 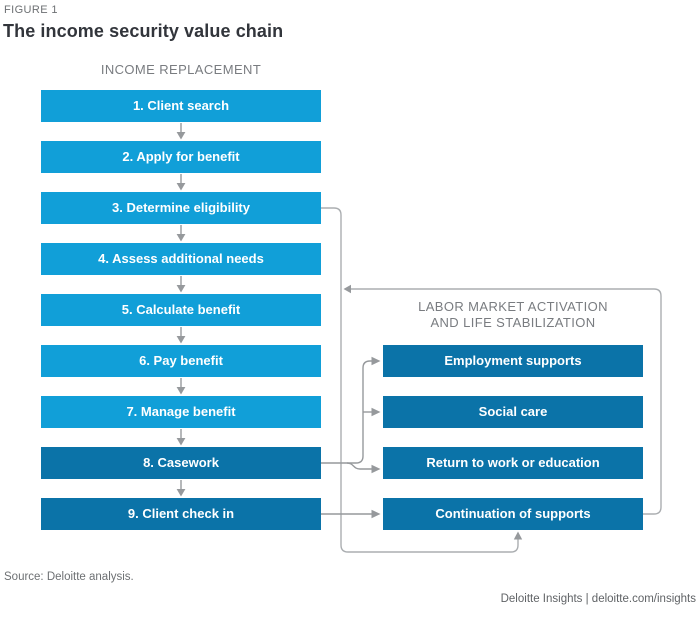 What do you see at coordinates (181, 106) in the screenshot?
I see `step-client-search: 1. Client search` at bounding box center [181, 106].